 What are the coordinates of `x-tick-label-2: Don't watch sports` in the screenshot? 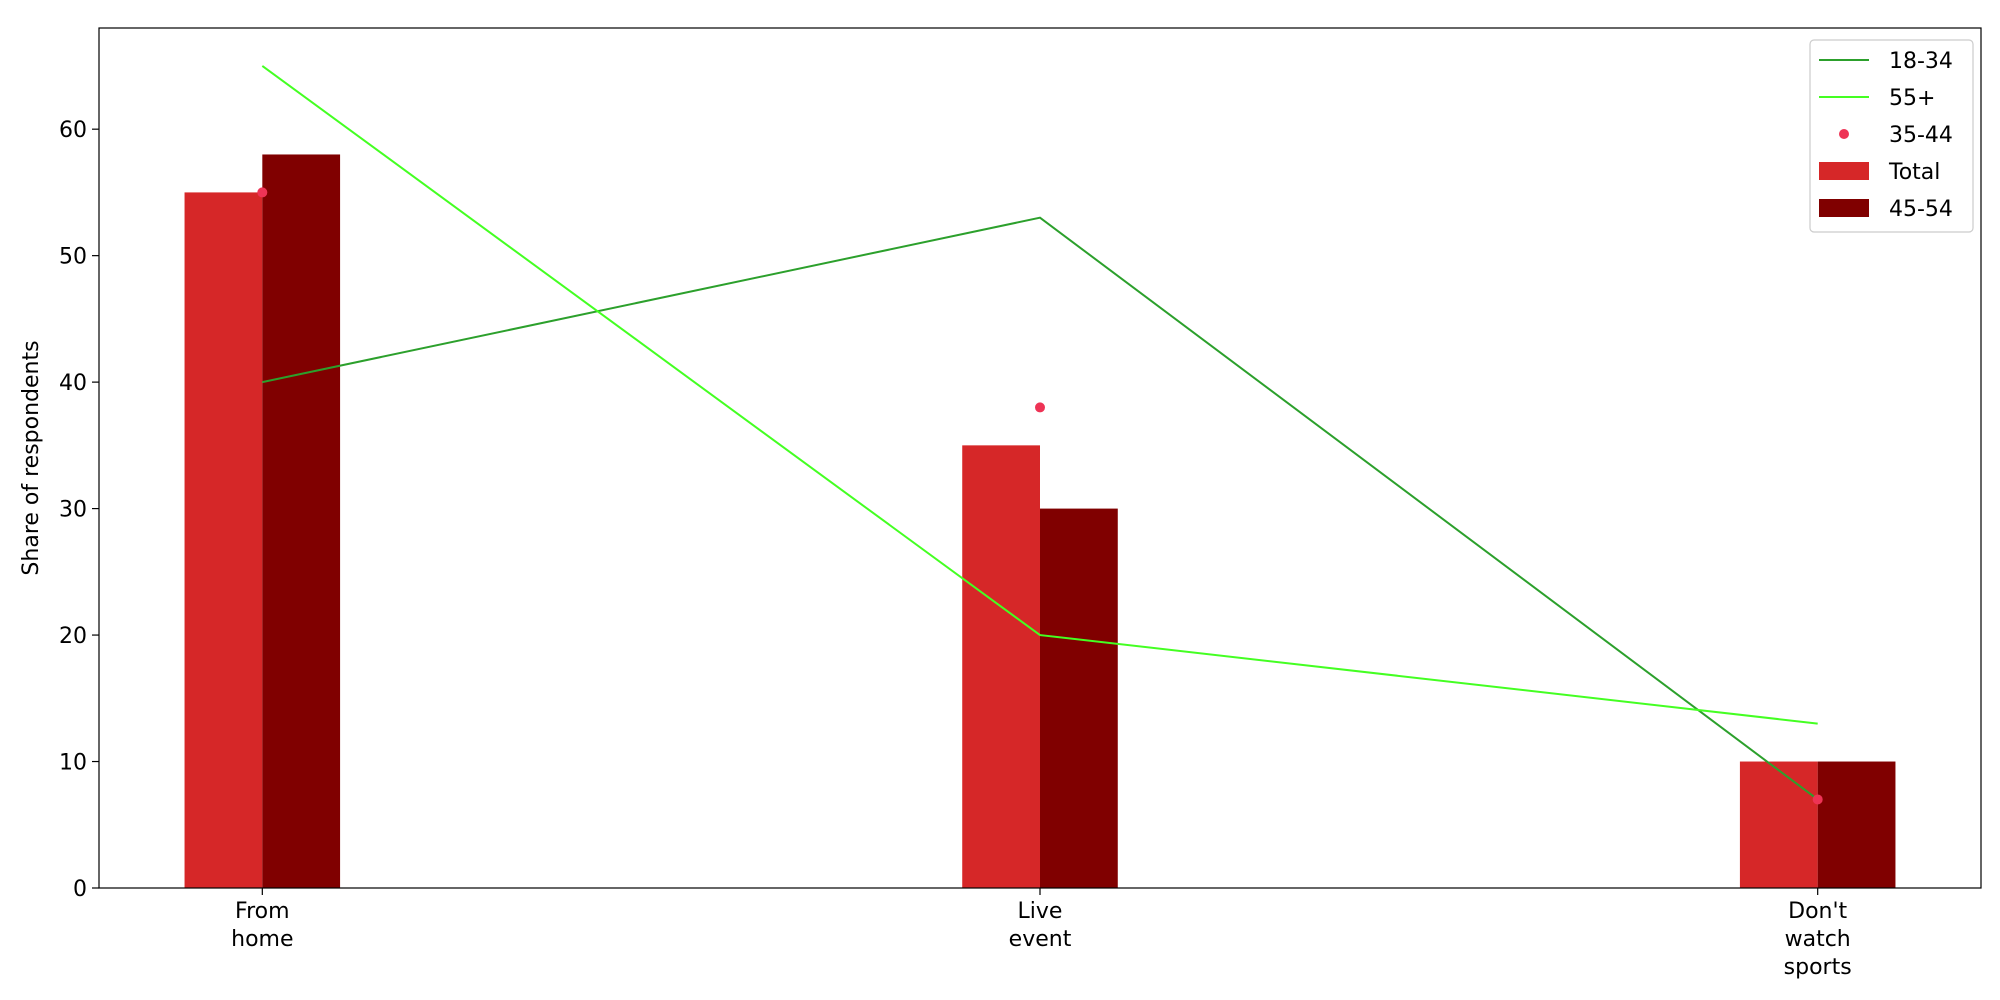 It's located at (1818, 939).